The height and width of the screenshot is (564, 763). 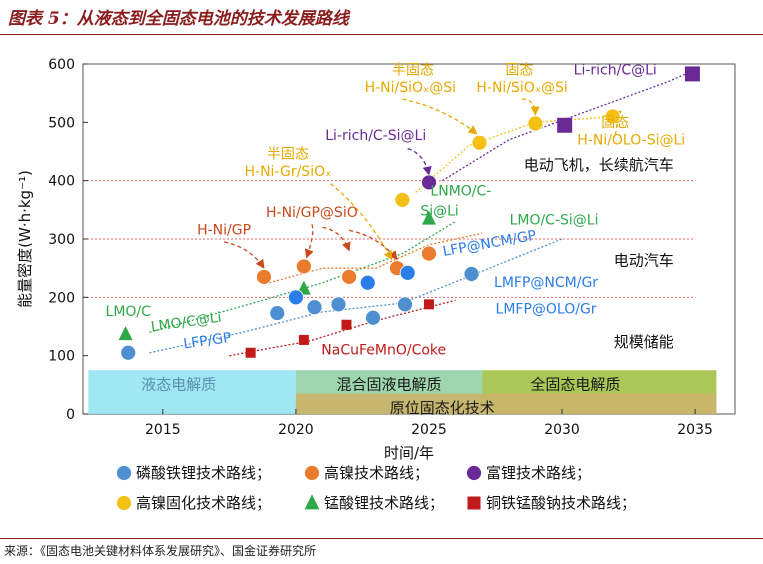 I want to click on tech-label: LFP/GP, so click(x=207, y=341).